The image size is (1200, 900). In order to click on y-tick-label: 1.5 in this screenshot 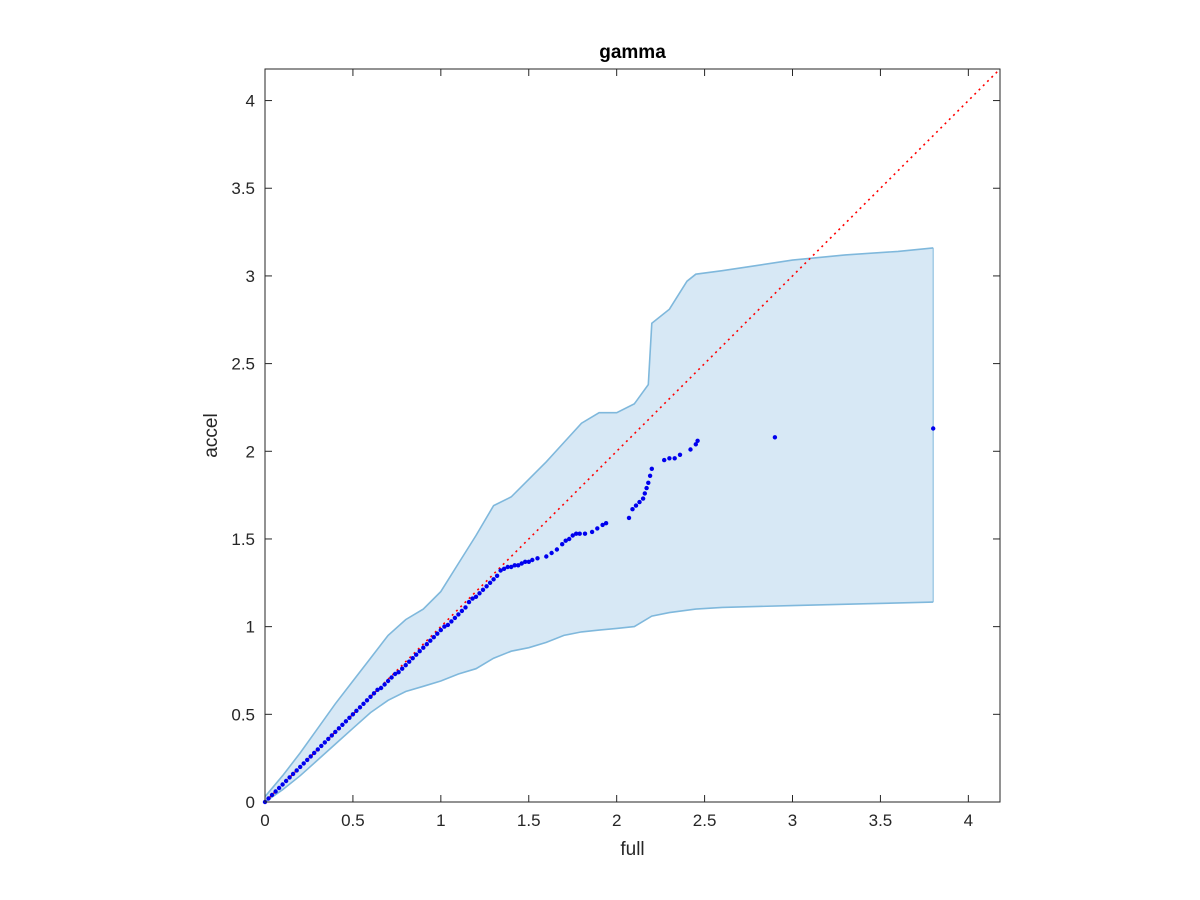, I will do `click(243, 539)`.